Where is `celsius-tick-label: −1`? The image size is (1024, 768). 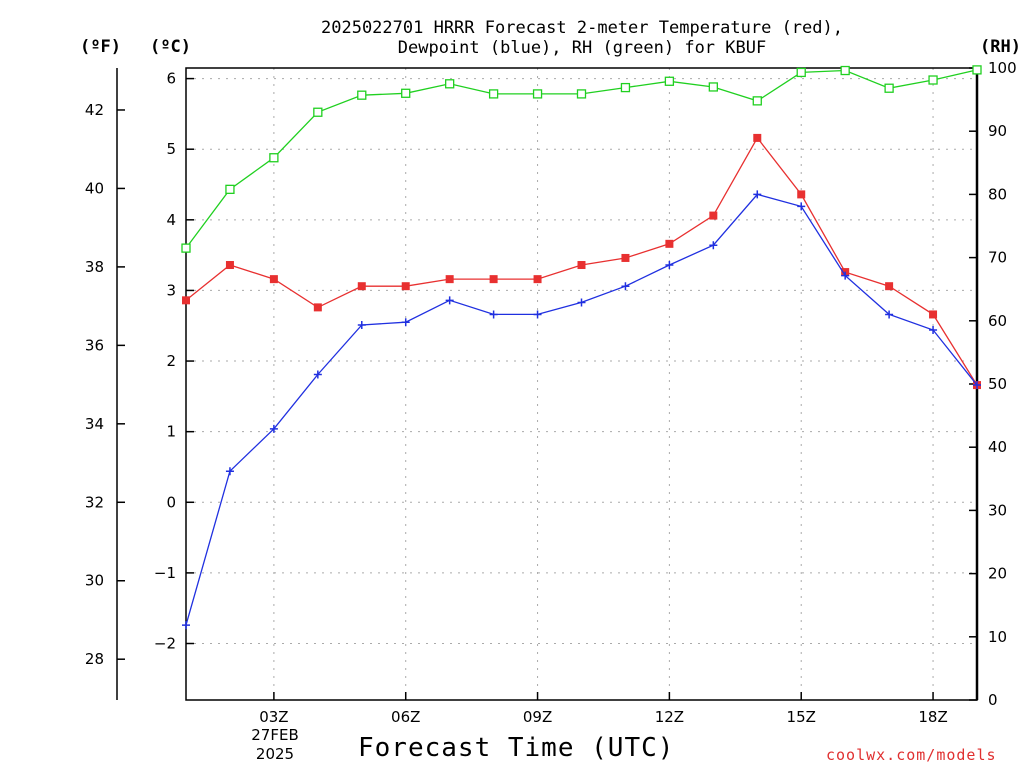
celsius-tick-label: −1 is located at coordinates (165, 573).